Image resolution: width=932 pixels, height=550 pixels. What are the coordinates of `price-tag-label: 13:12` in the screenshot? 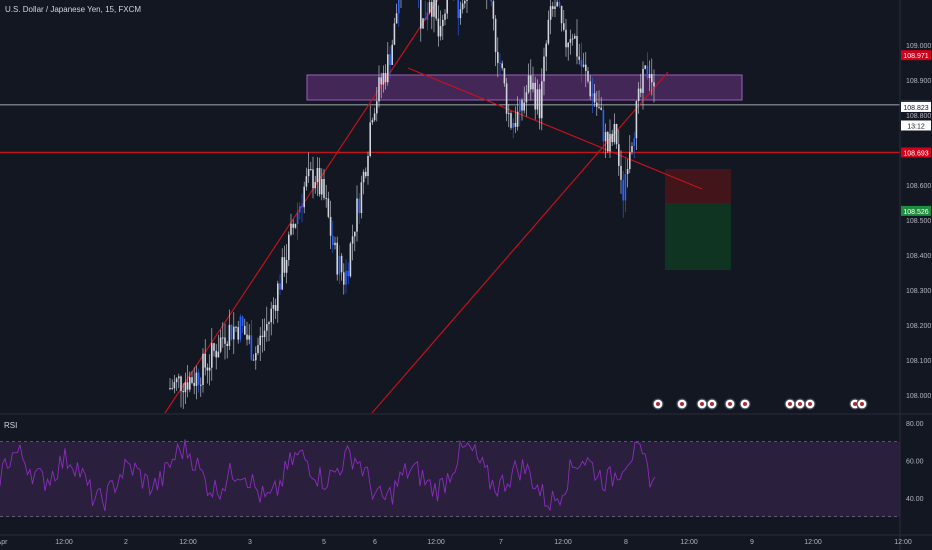 It's located at (916, 127).